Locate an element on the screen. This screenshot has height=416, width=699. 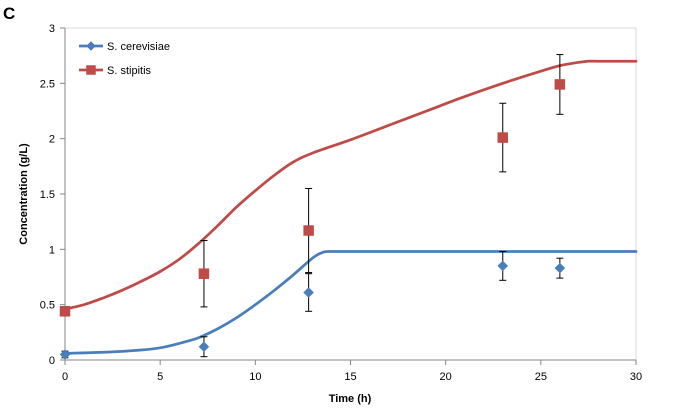
x-tick-label: 0 is located at coordinates (65, 377).